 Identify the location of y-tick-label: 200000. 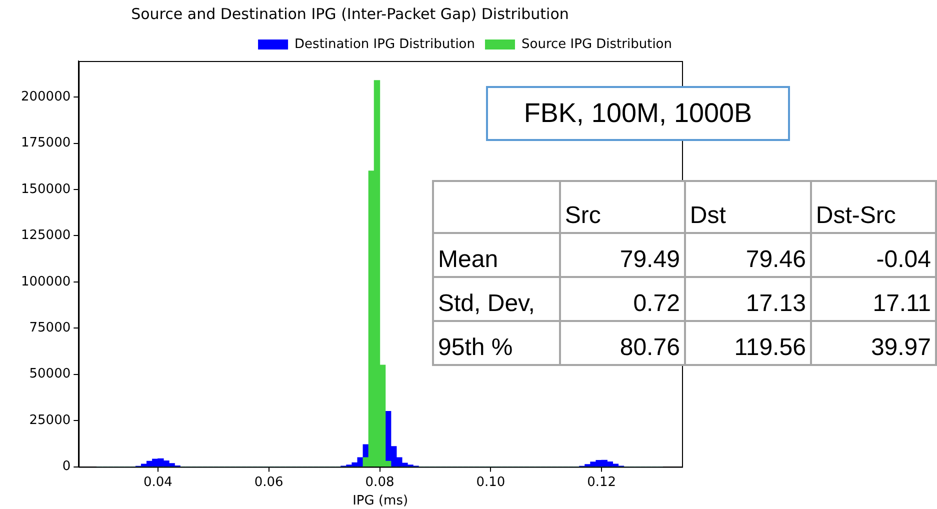
(45, 96).